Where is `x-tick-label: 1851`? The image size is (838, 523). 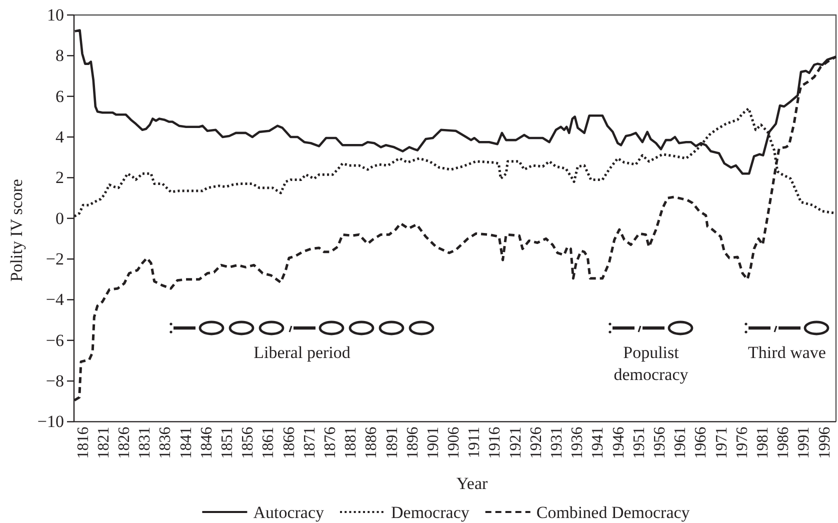 x-tick-label: 1851 is located at coordinates (227, 442).